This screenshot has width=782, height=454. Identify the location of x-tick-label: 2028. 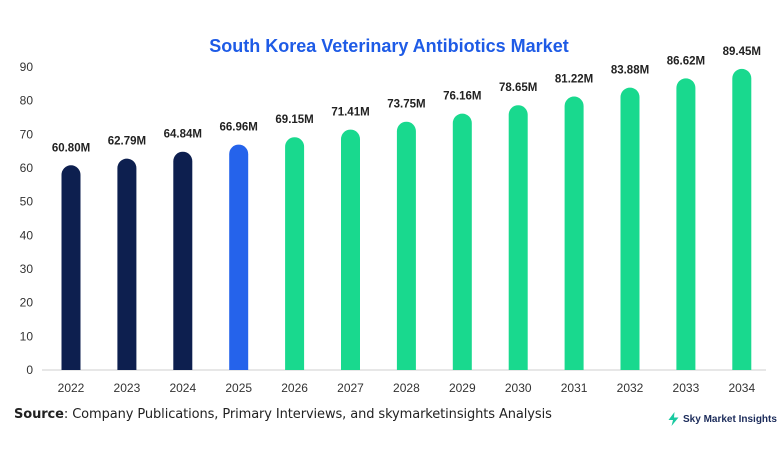
(406, 388).